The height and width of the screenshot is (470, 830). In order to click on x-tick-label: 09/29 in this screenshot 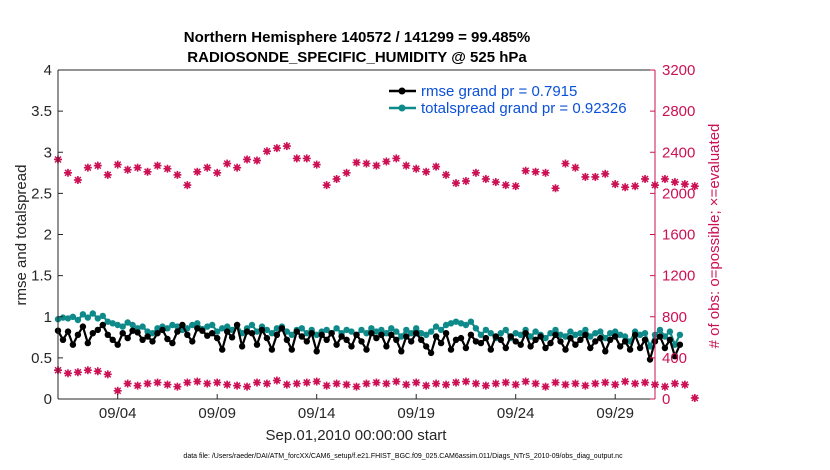, I will do `click(615, 413)`.